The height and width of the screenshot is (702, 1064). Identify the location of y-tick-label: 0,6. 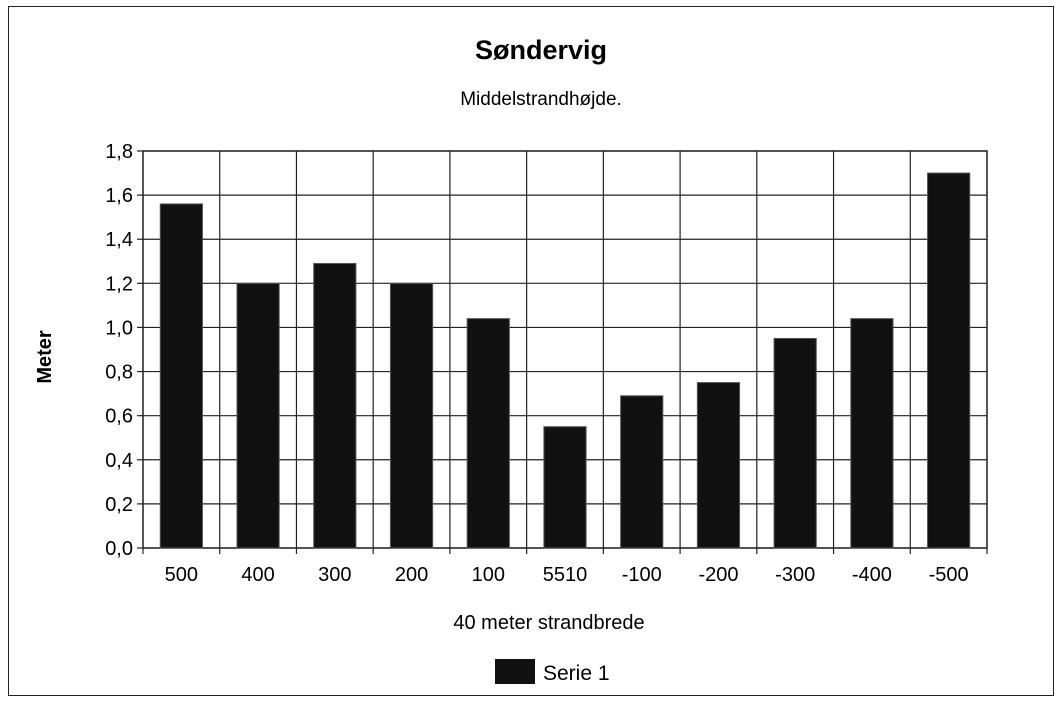
(119, 417).